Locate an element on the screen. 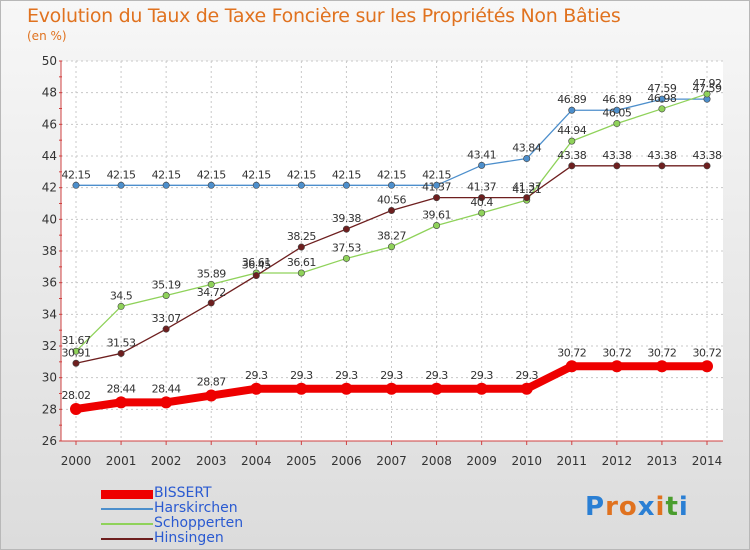 This screenshot has height=550, width=750. proxiti-logo: Proxiti is located at coordinates (637, 507).